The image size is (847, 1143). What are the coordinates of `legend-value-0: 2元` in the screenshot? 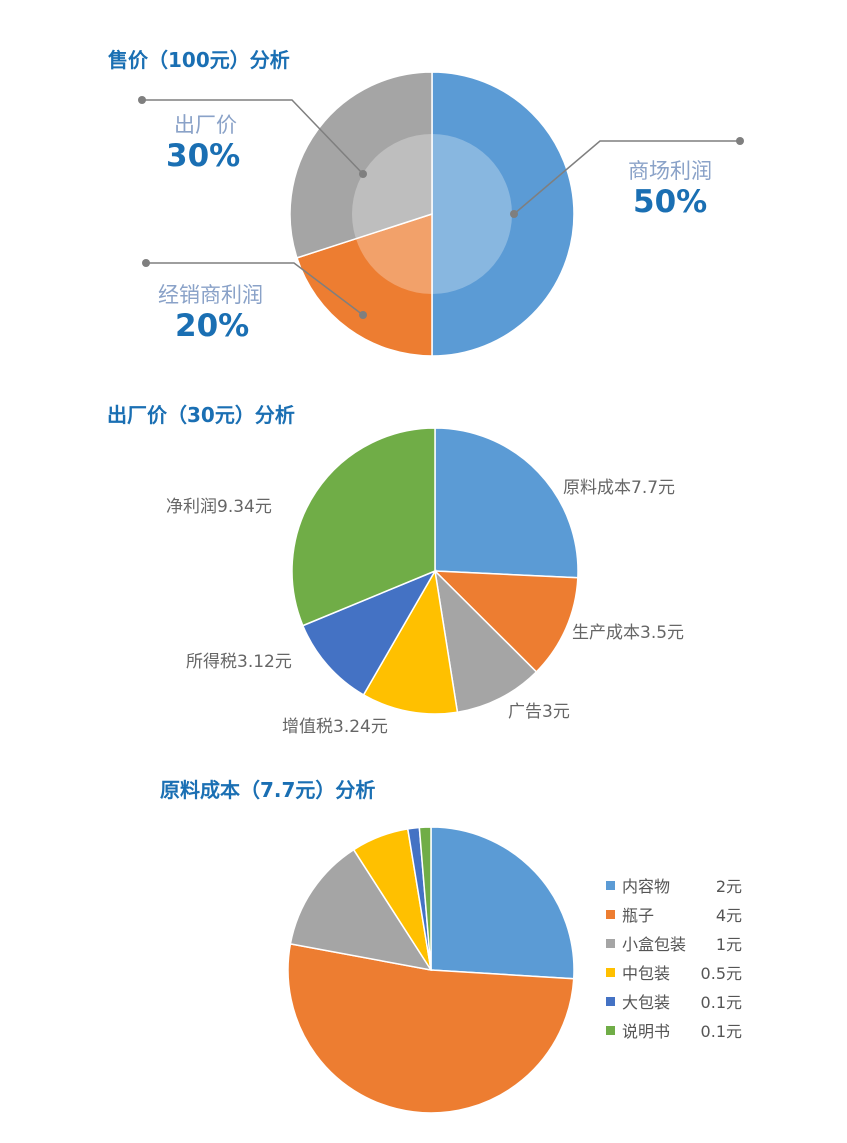 It's located at (729, 886).